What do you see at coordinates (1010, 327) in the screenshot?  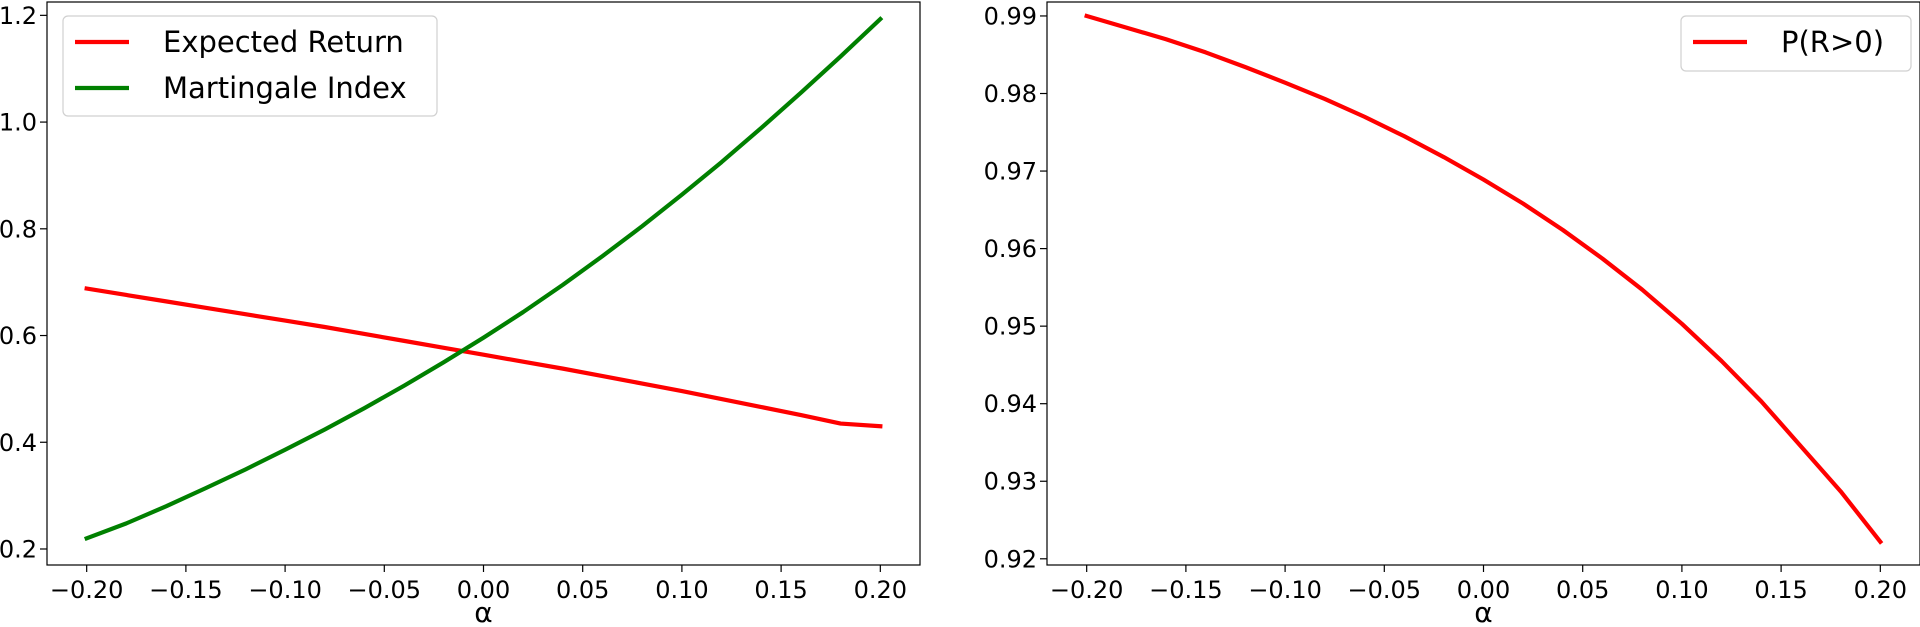 I see `y-tick-label: 0.95` at bounding box center [1010, 327].